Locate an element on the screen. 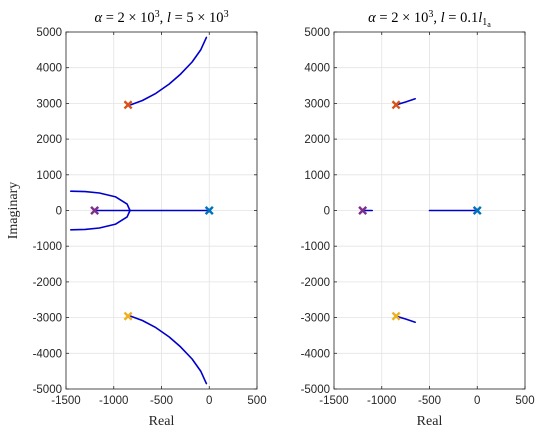 The width and height of the screenshot is (550, 432). title-part: = 5 × 10 is located at coordinates (197, 18).